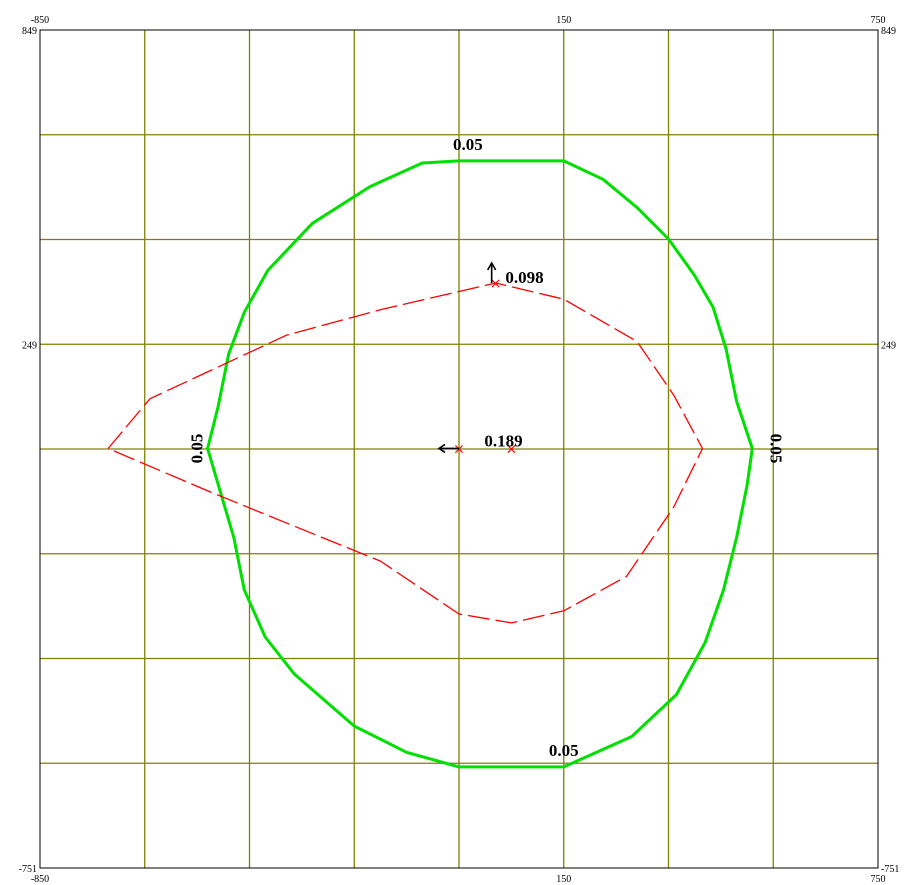 The height and width of the screenshot is (885, 908). I want to click on x-tick-label-top: -850, so click(40, 20).